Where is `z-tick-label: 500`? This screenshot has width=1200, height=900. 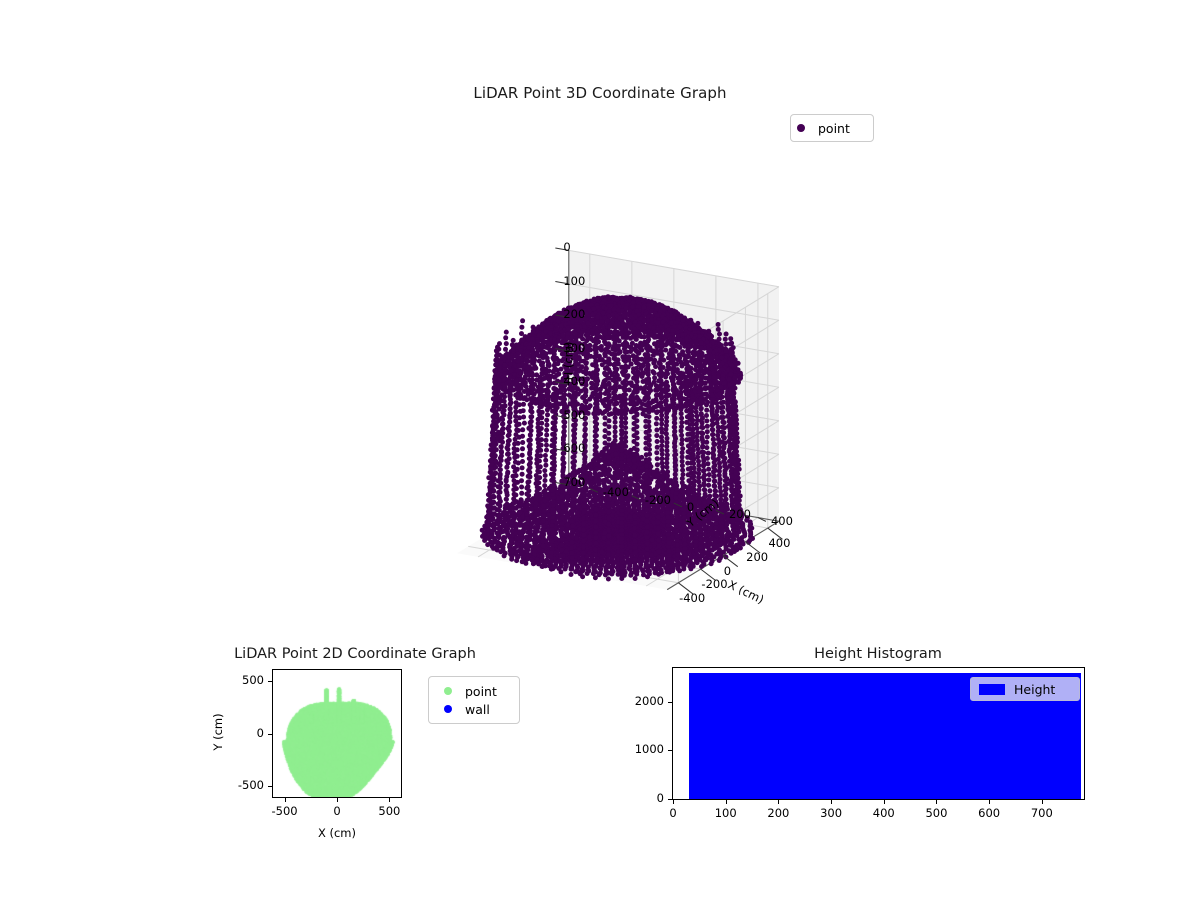 z-tick-label: 500 is located at coordinates (574, 414).